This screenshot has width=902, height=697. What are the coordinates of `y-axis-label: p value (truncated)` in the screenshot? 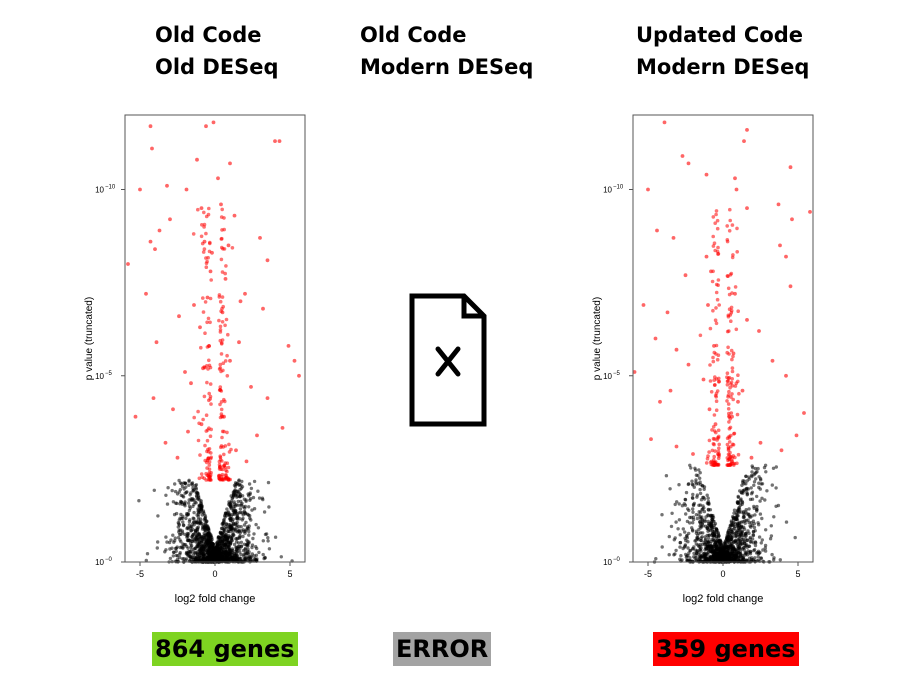 It's located at (597, 338).